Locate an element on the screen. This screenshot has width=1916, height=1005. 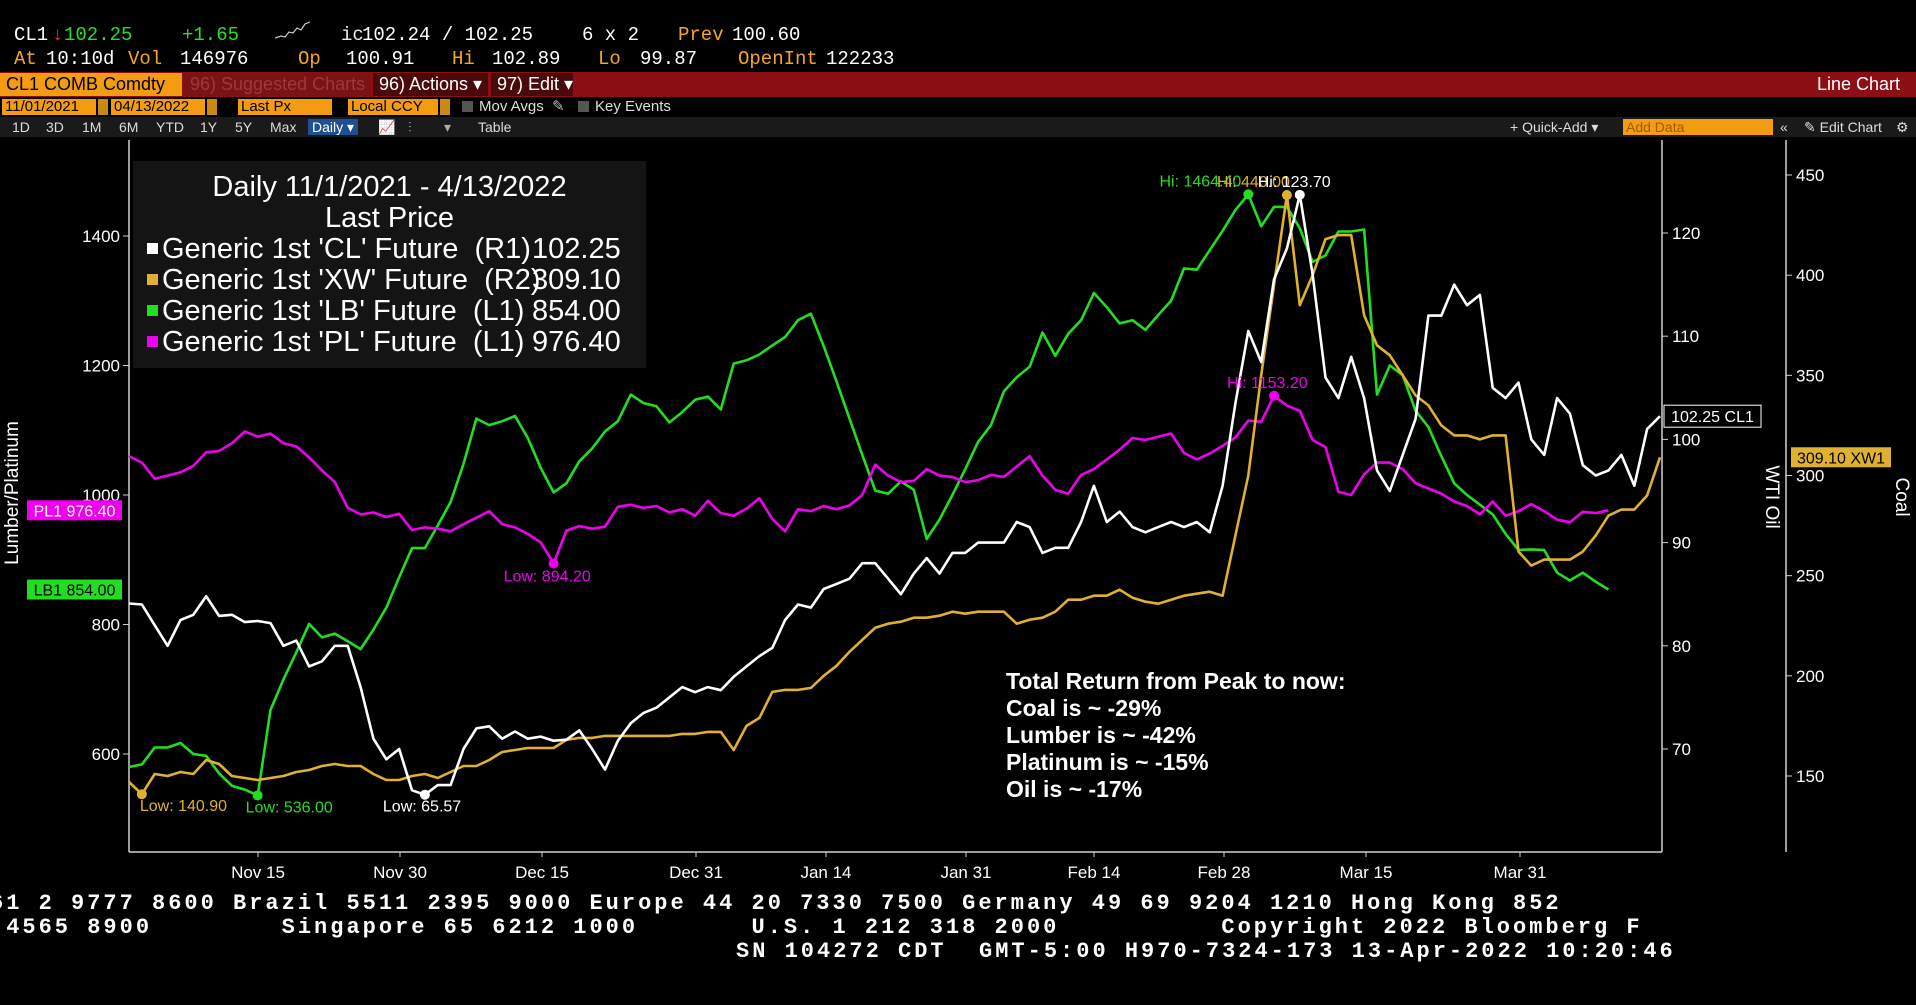
table-button: Table is located at coordinates (495, 127).